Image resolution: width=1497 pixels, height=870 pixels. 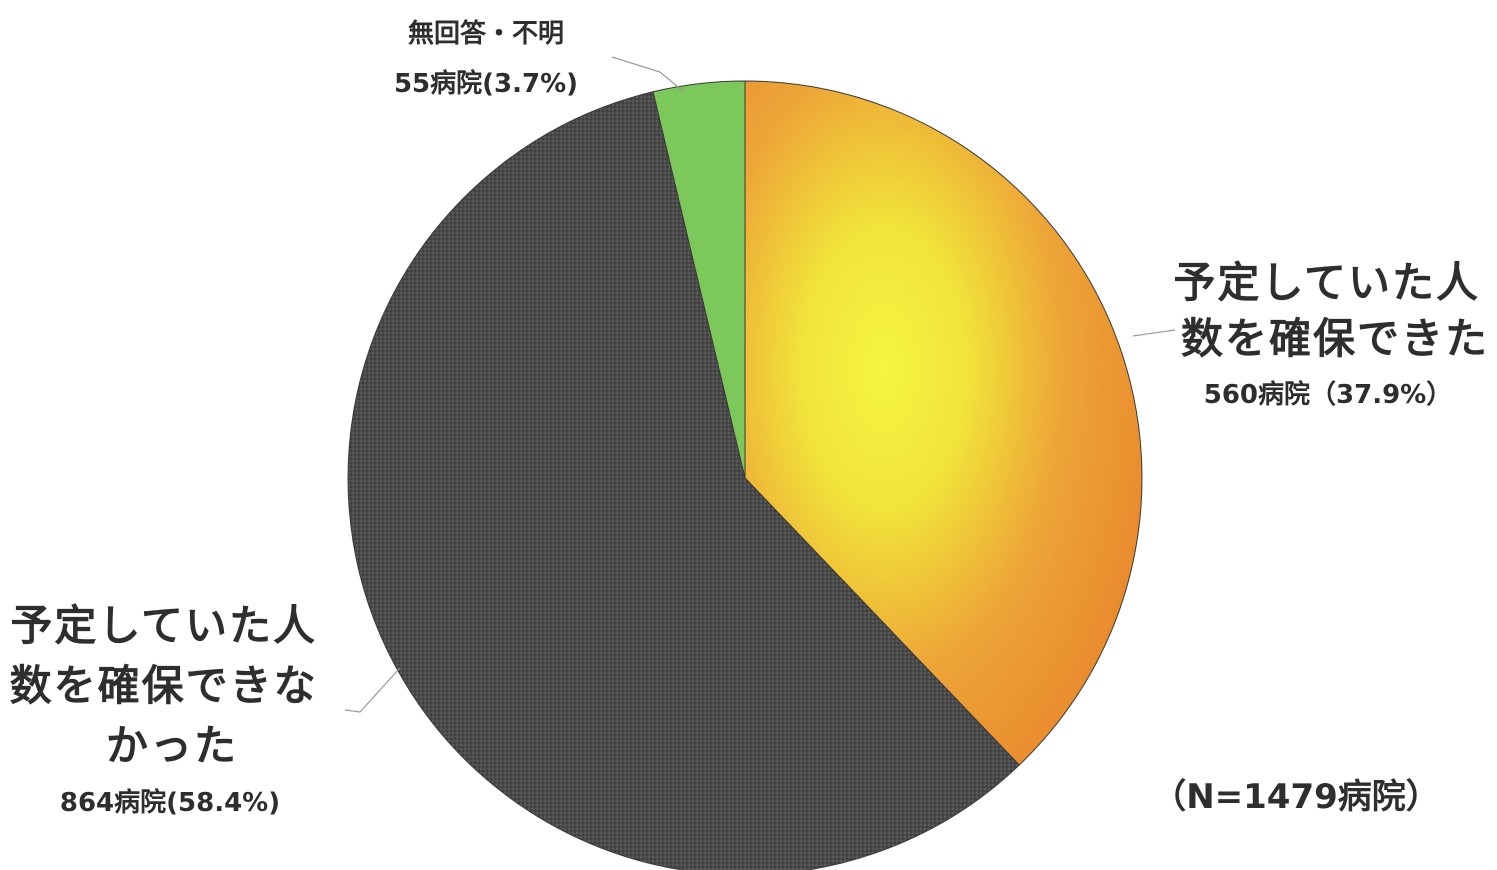 I want to click on leader-line-not-secured, so click(x=372, y=690).